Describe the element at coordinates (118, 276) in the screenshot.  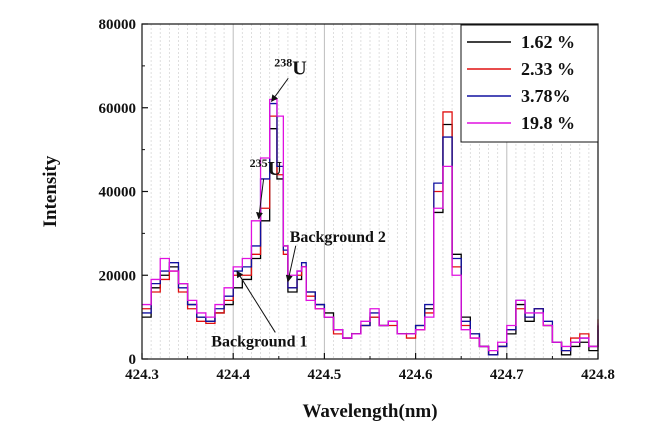
I see `y-tick-label: 20000` at that location.